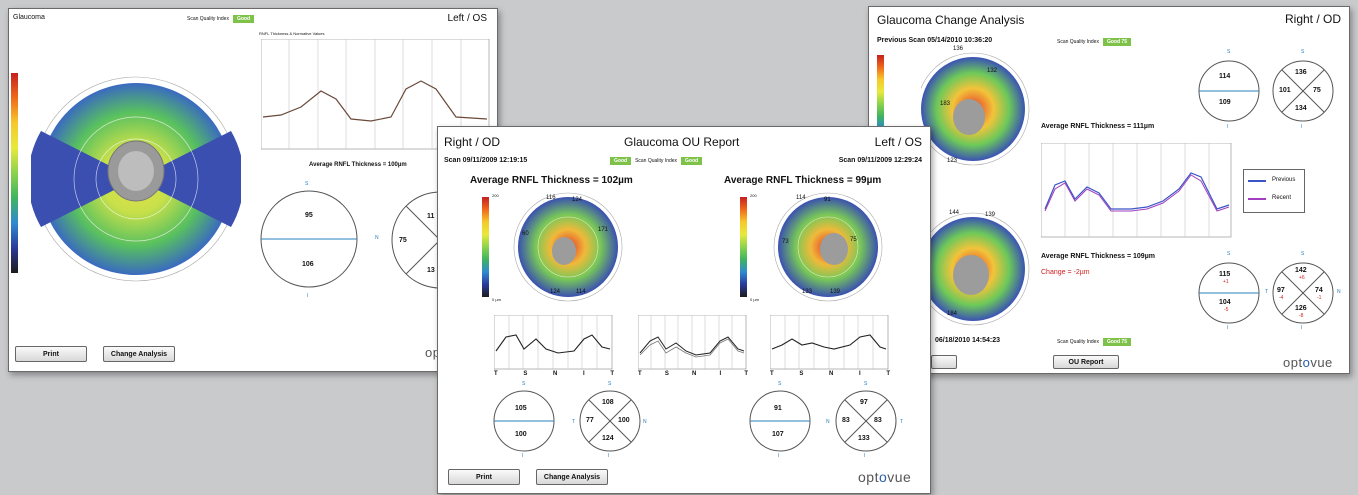 The width and height of the screenshot is (1358, 495). Describe the element at coordinates (1257, 199) in the screenshot. I see `legend-recent-swatch` at that location.